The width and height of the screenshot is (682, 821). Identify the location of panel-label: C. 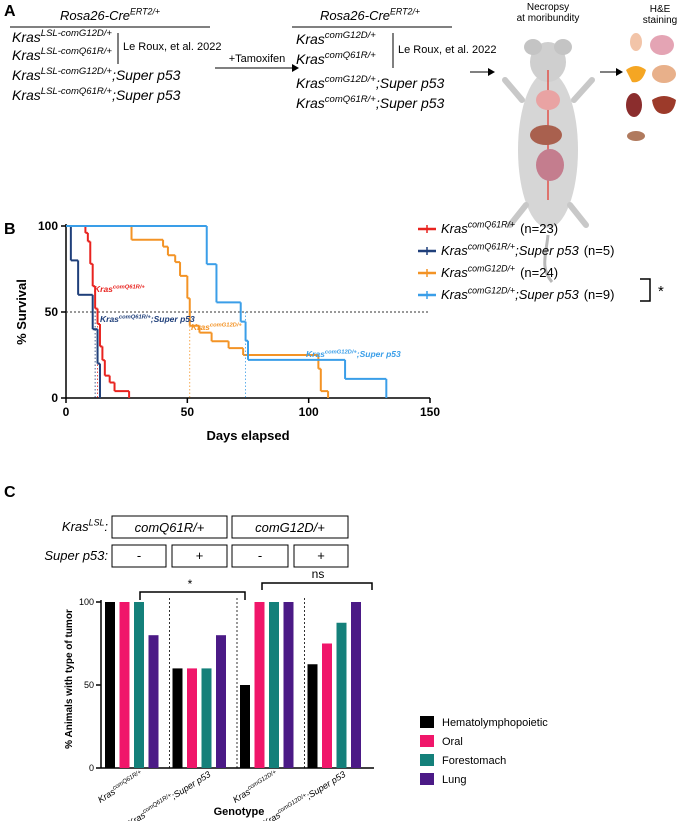
(10, 492).